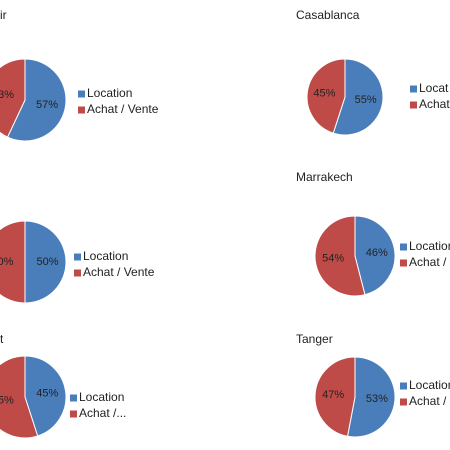 This screenshot has width=450, height=450. Describe the element at coordinates (324, 177) in the screenshot. I see `chart-title: Marrakech` at that location.